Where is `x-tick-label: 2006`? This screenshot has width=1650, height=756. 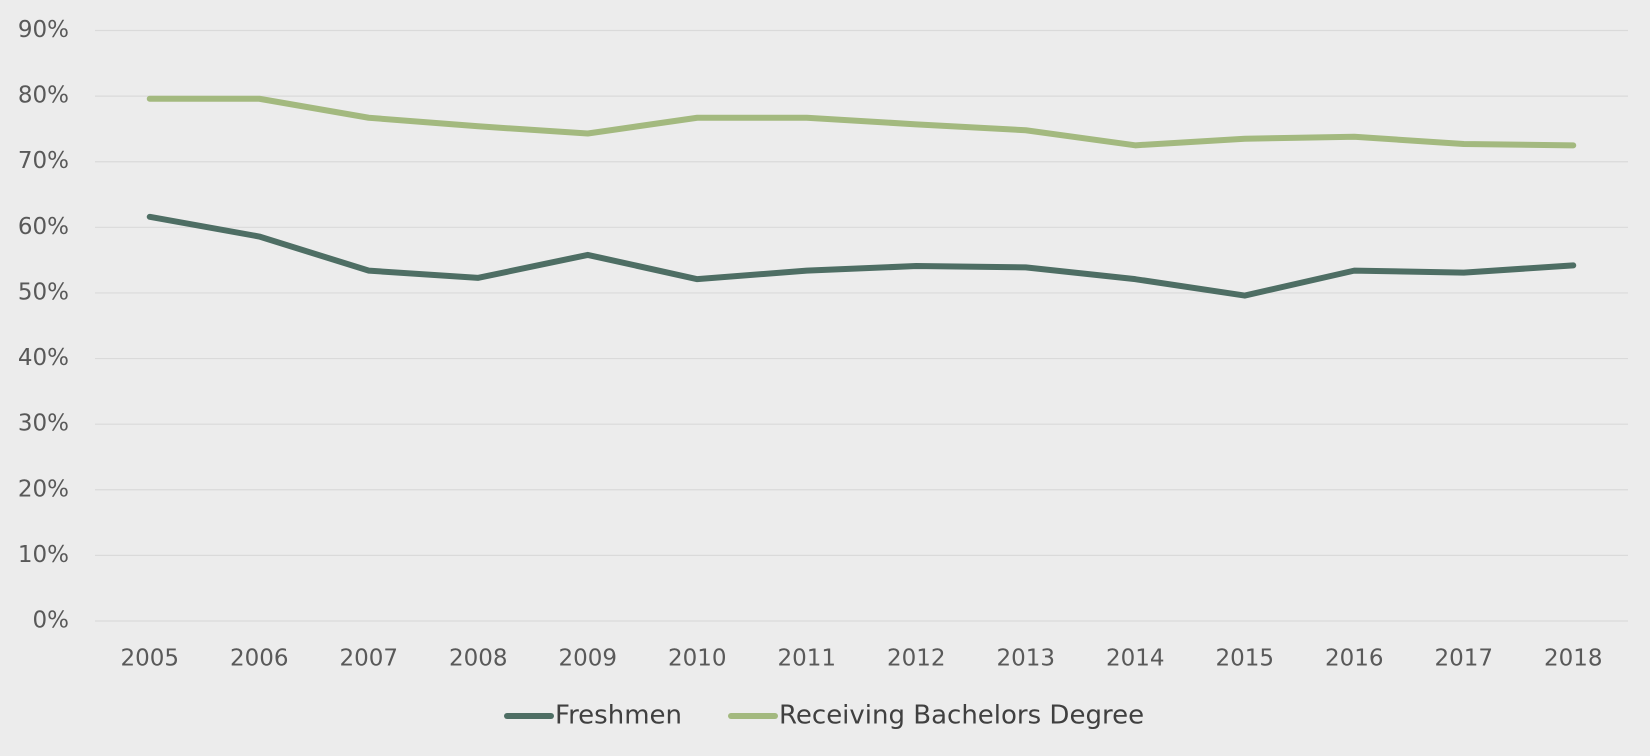
x-tick-label: 2006 is located at coordinates (259, 659).